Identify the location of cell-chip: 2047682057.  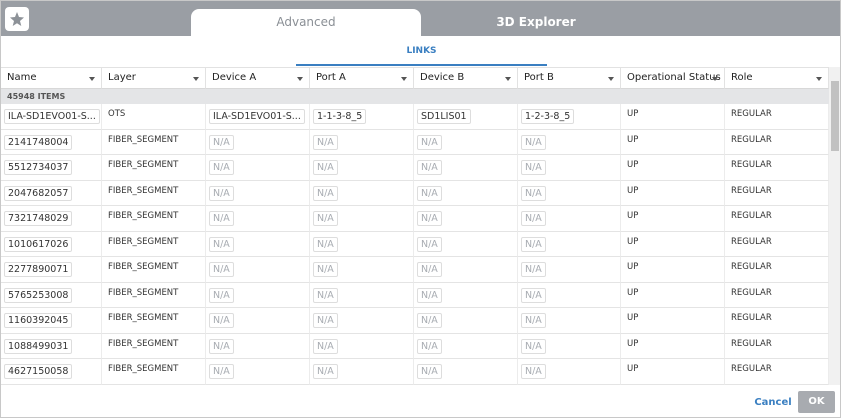
(38, 193).